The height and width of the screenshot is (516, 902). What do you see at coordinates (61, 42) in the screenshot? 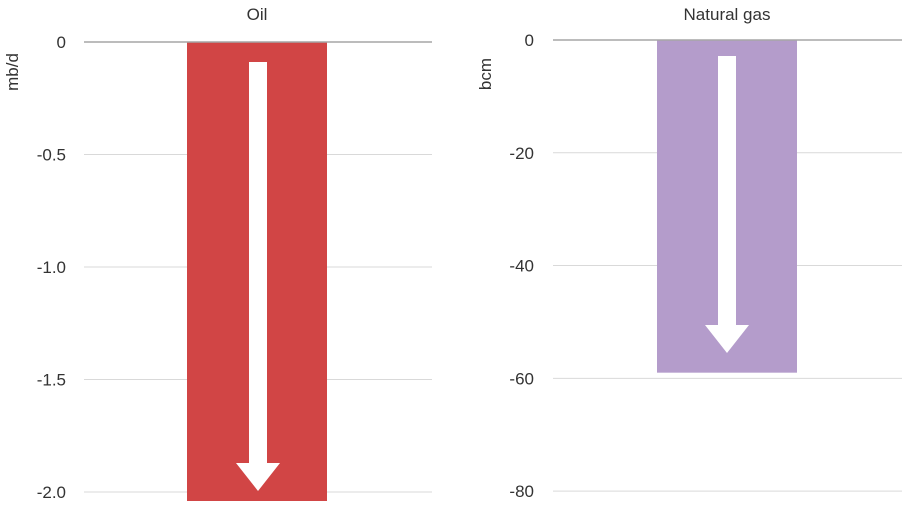
I see `panel-1-ytick-label-0: 0` at bounding box center [61, 42].